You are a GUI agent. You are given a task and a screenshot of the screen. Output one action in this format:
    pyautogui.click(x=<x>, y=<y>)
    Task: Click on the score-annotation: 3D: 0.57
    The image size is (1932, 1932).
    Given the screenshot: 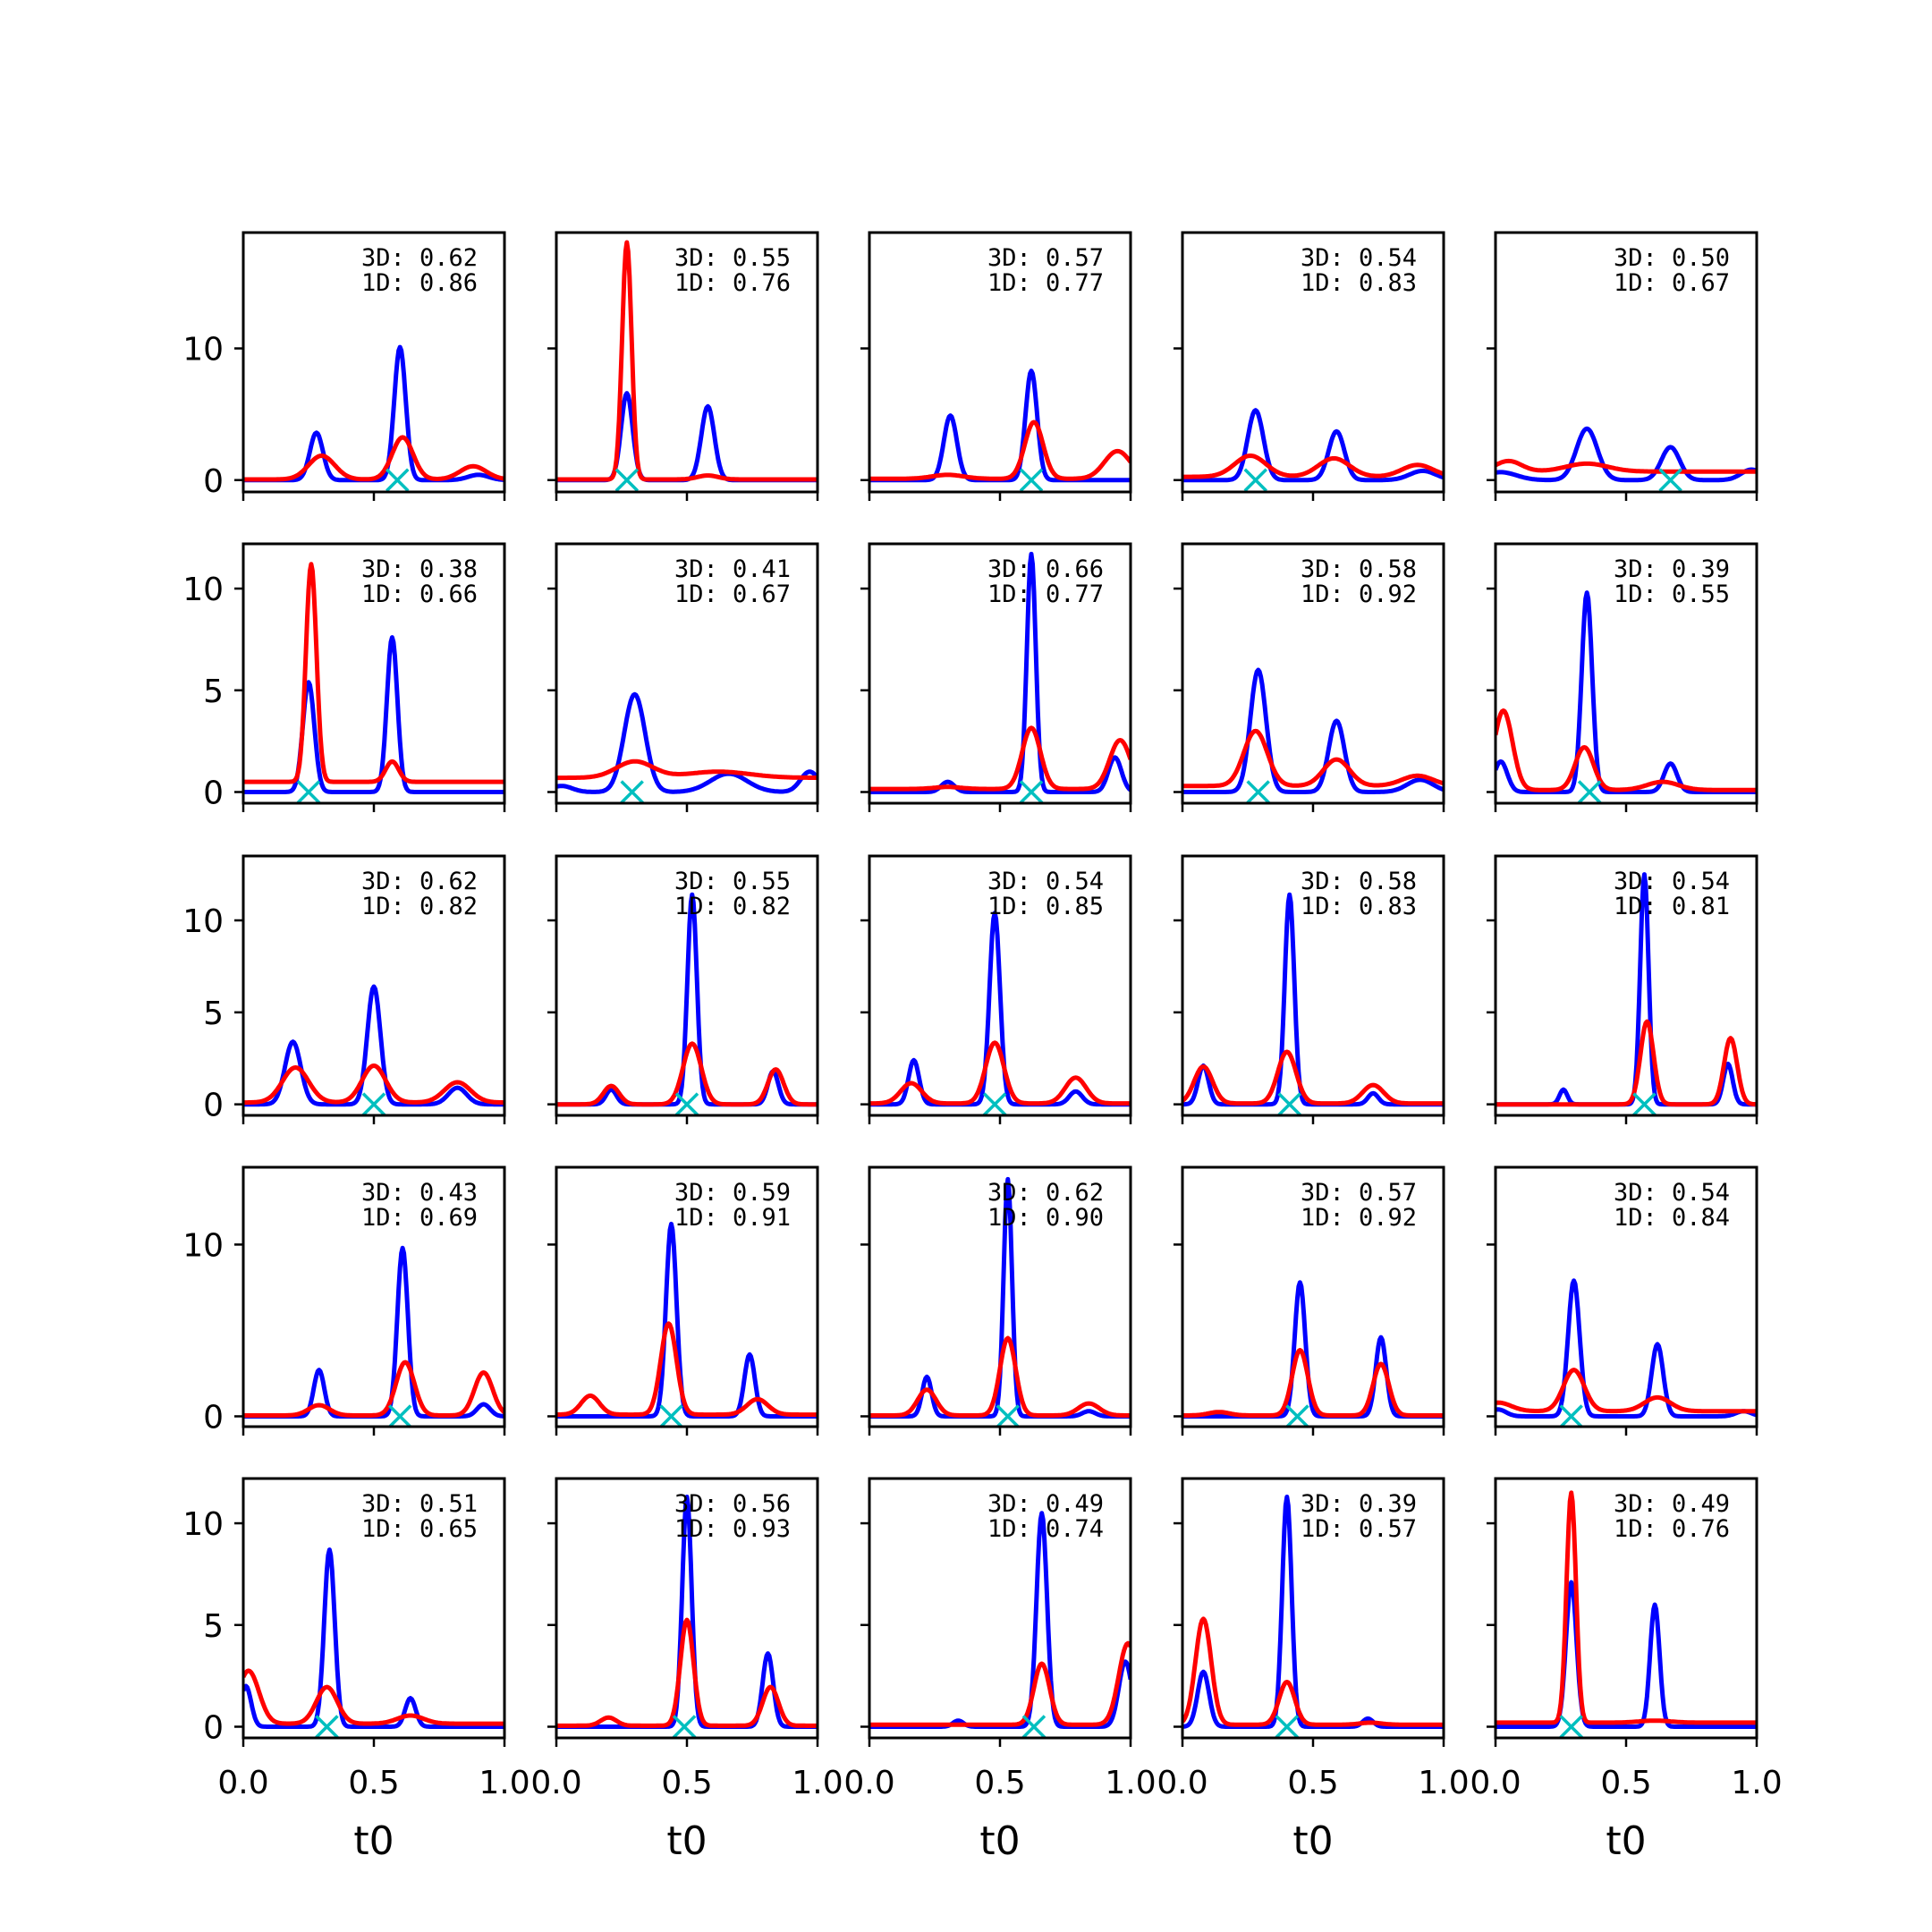 What is the action you would take?
    pyautogui.click(x=1359, y=1193)
    